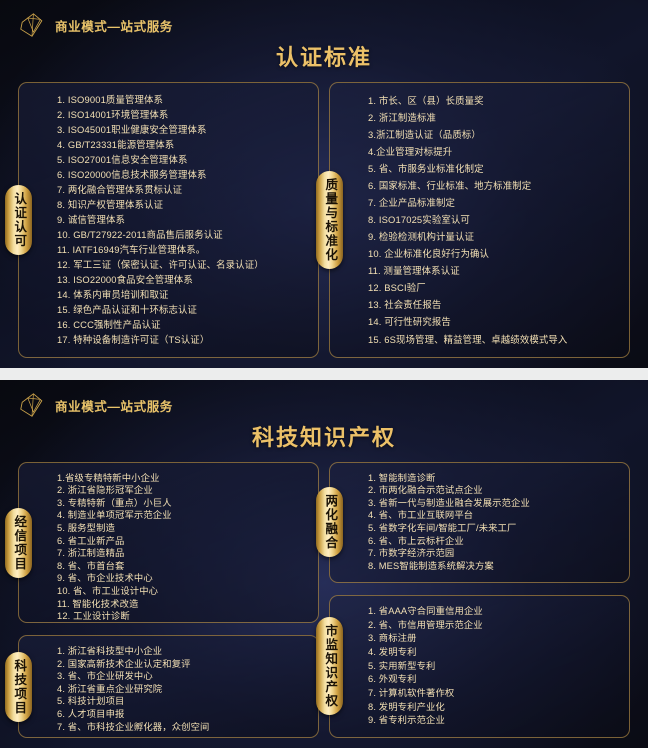  I want to click on list-item: 3. 省、市企业研发中心, so click(105, 676).